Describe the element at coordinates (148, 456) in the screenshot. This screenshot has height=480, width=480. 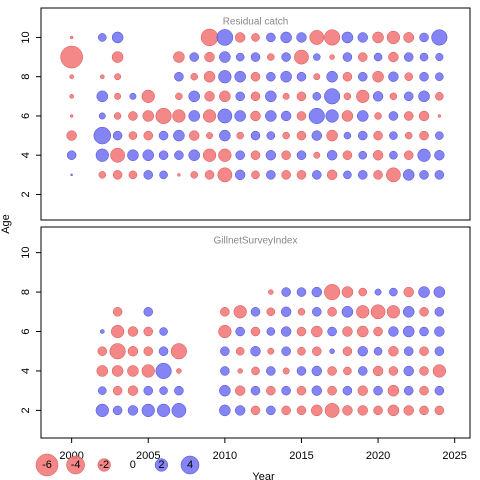
I see `x-tick-label: 2005` at that location.